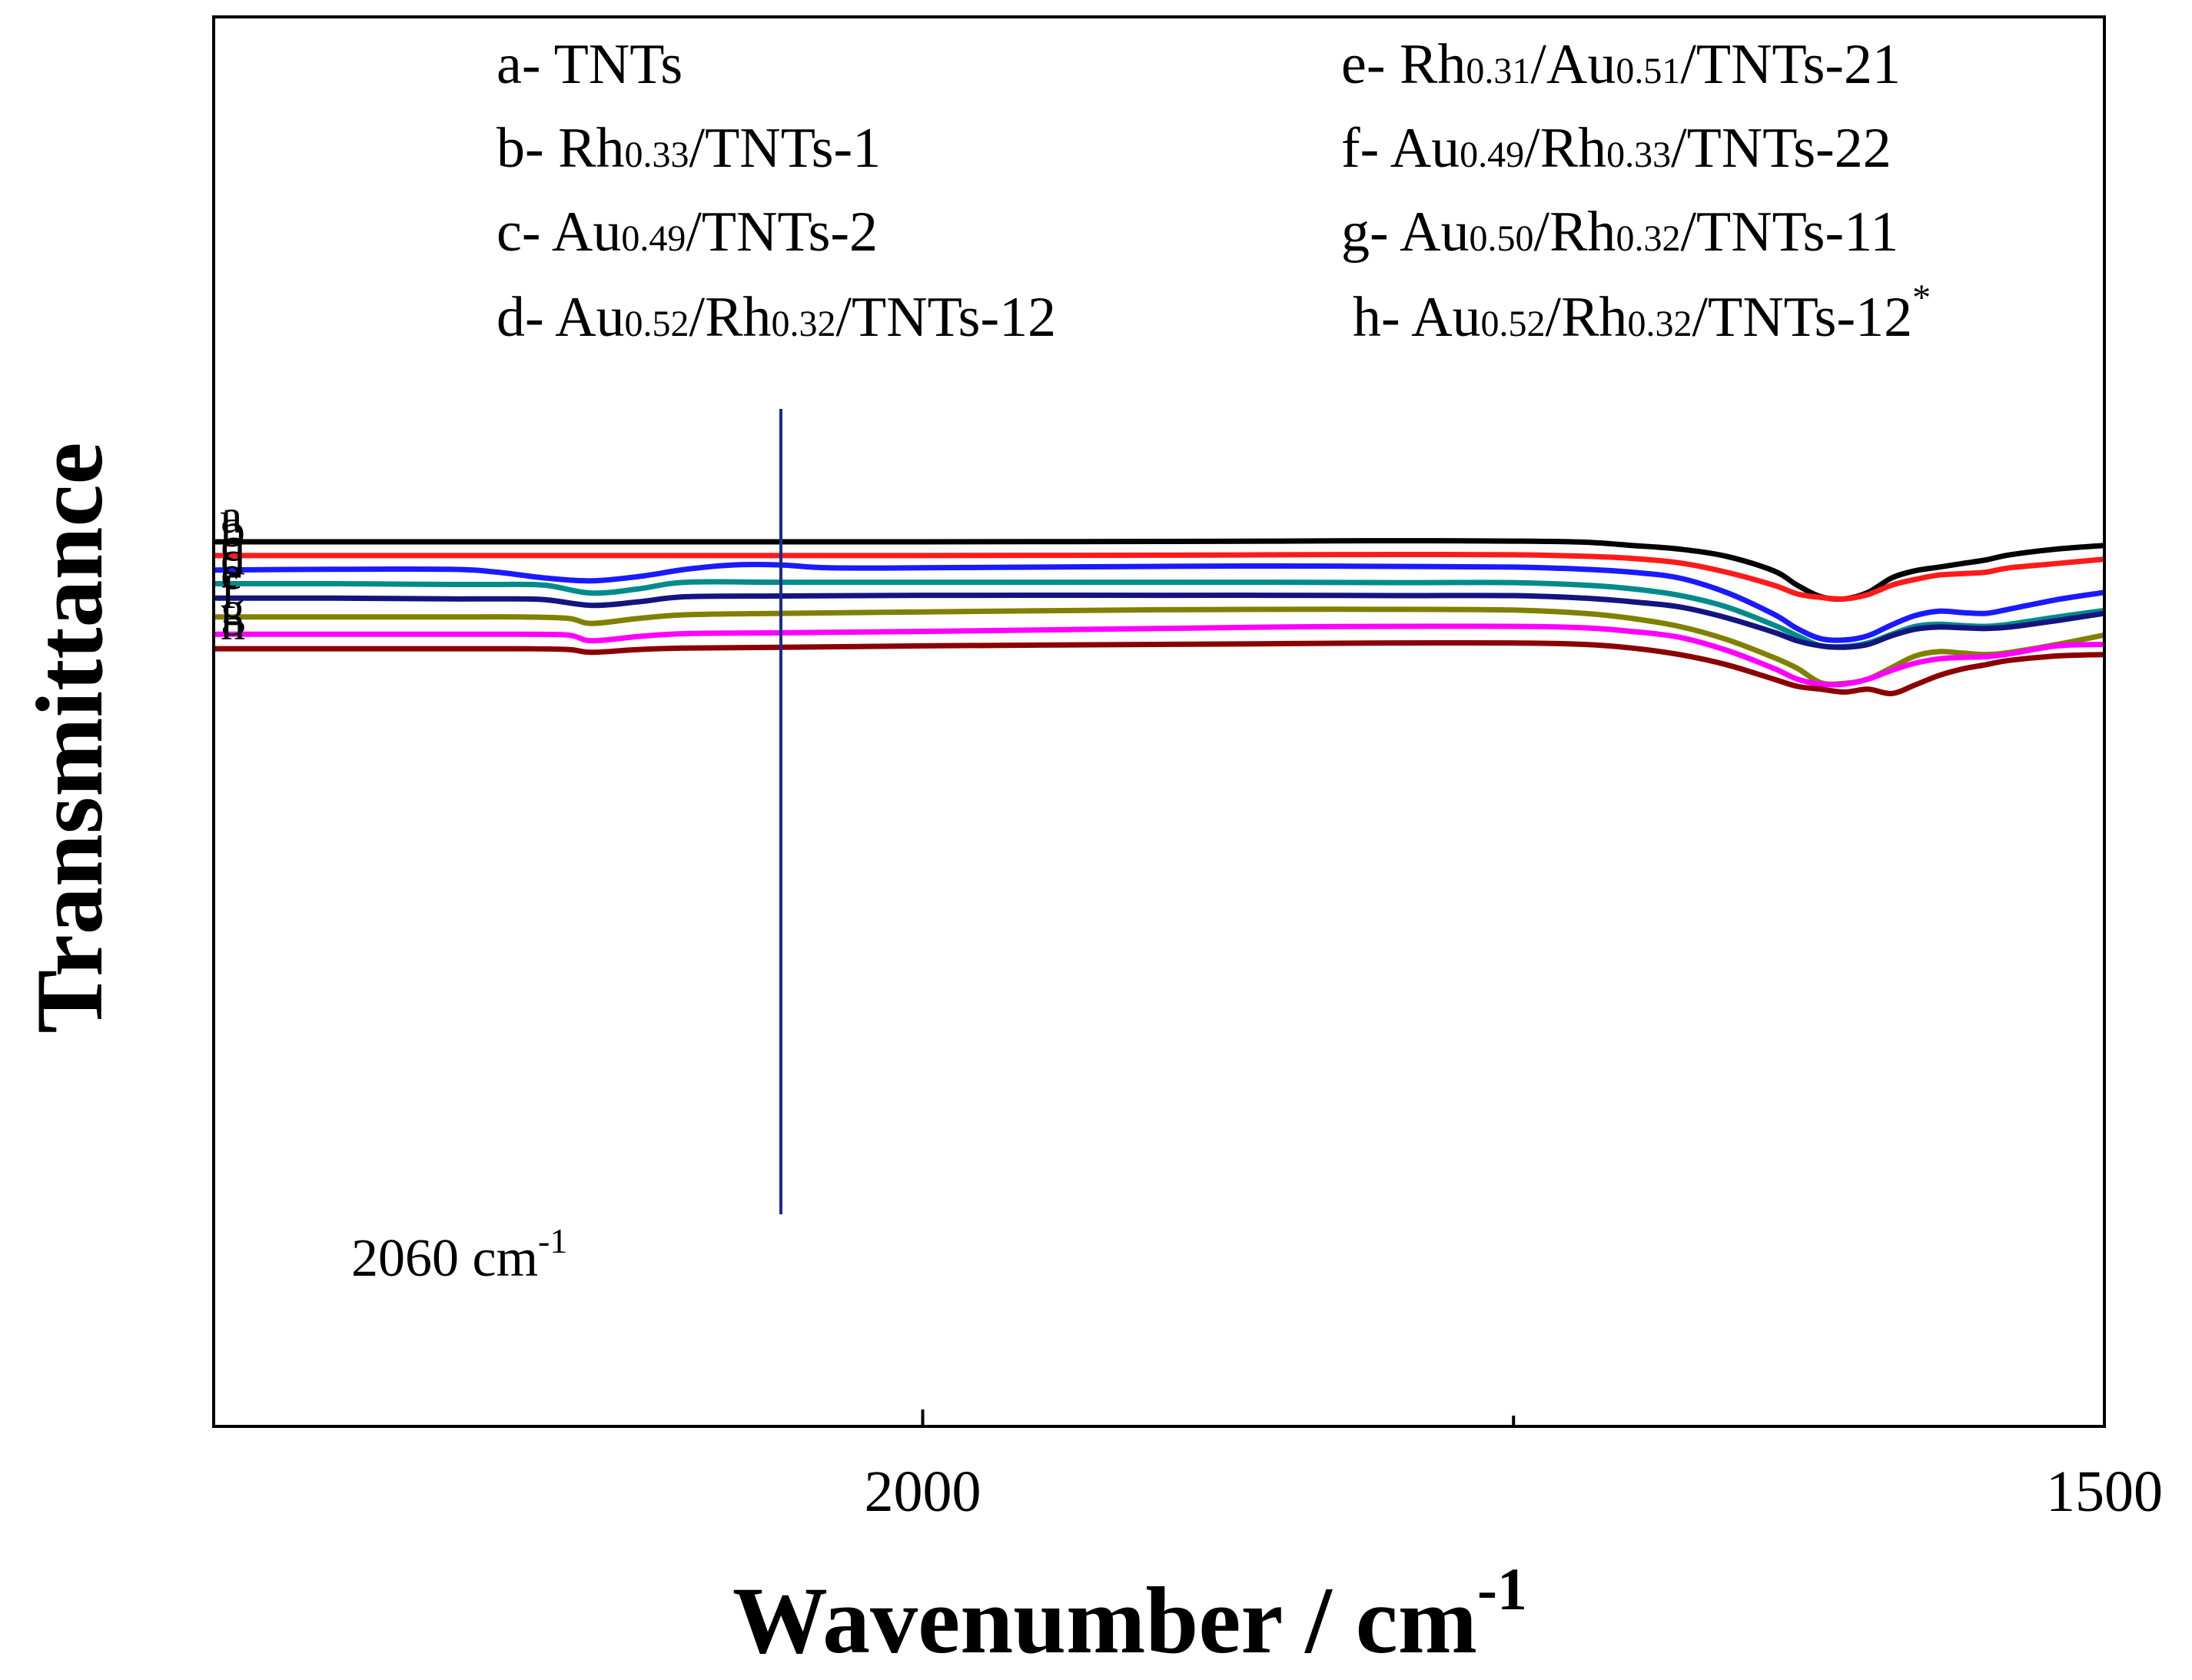  I want to click on series-line-a, so click(1159, 570).